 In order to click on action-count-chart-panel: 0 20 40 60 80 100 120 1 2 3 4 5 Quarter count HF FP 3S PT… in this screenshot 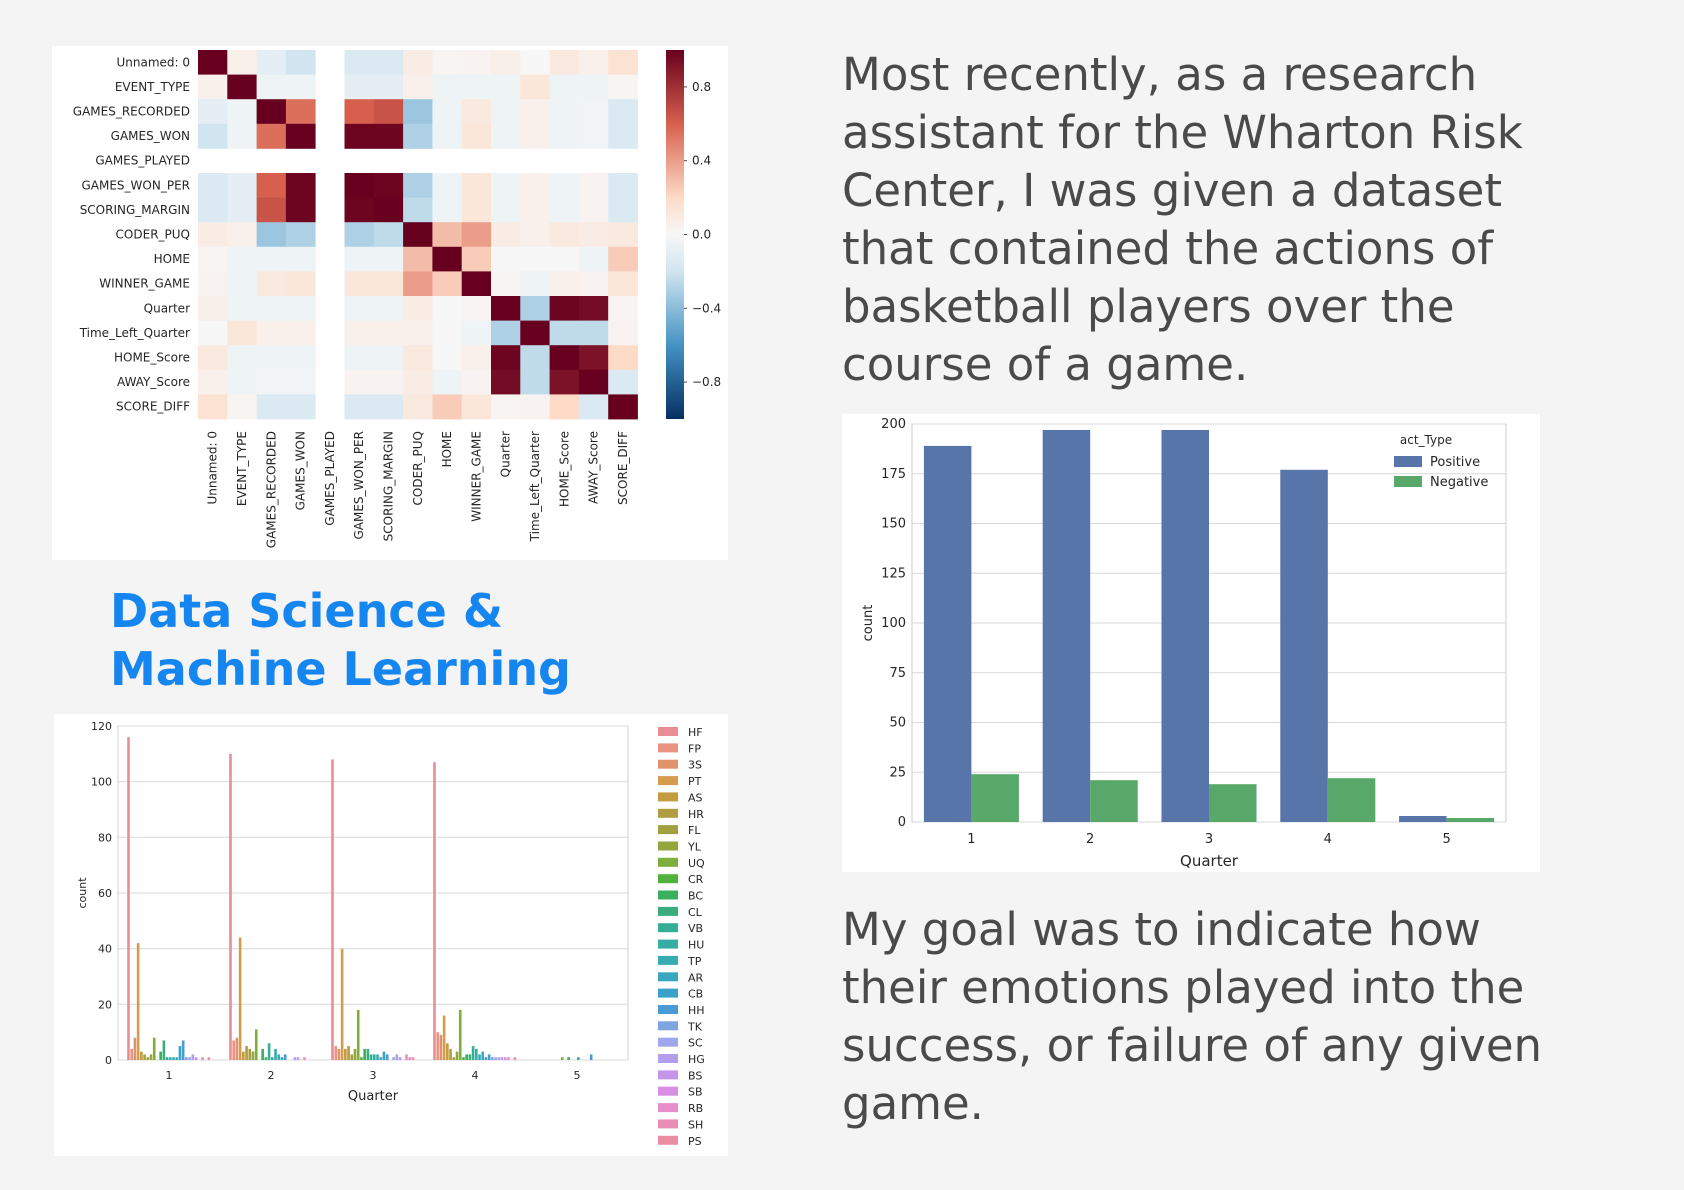, I will do `click(391, 935)`.